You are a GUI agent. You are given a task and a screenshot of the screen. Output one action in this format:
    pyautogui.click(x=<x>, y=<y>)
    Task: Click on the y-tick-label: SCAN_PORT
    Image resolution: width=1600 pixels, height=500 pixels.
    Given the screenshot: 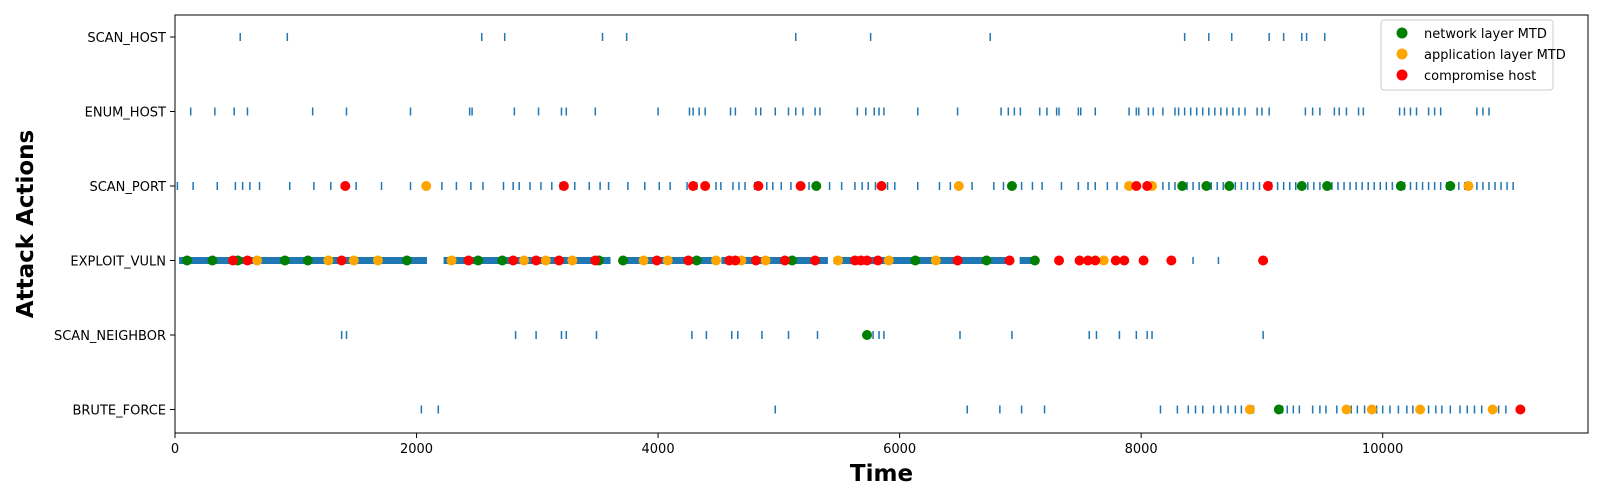 What is the action you would take?
    pyautogui.click(x=127, y=187)
    